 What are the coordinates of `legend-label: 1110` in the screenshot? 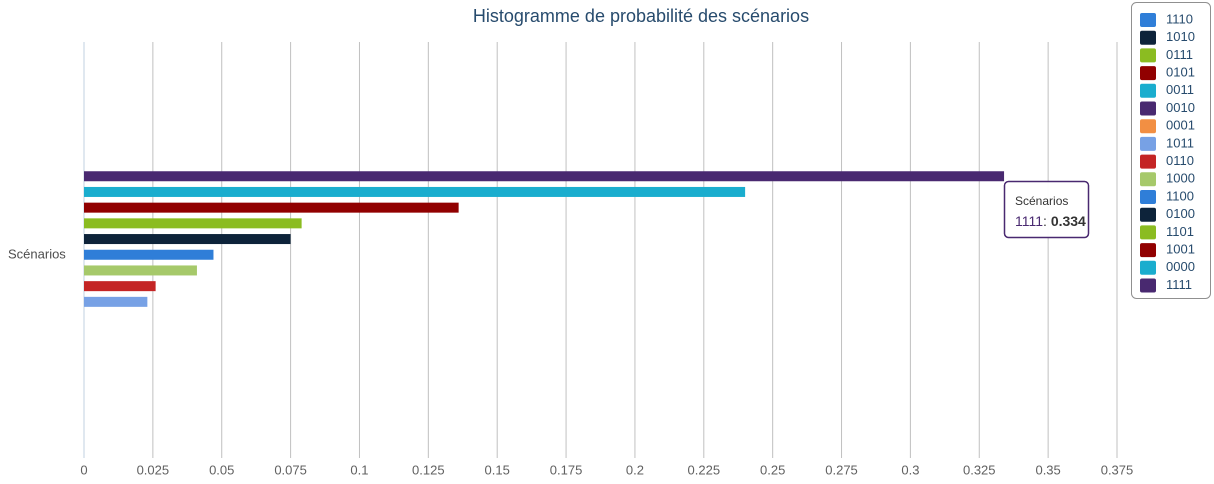 It's located at (1179, 18).